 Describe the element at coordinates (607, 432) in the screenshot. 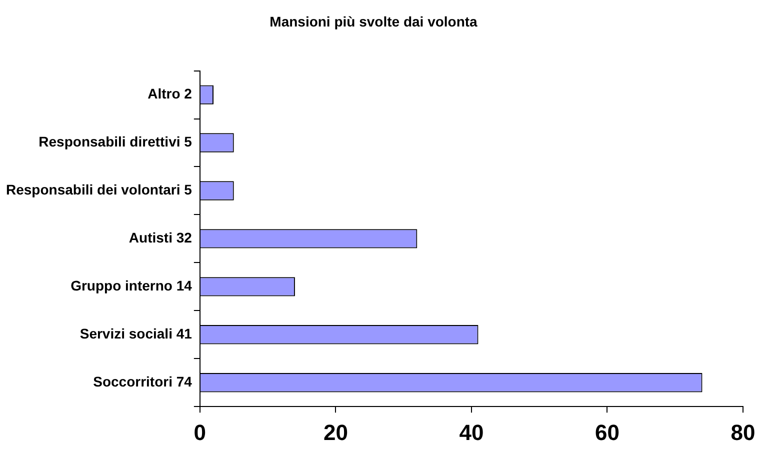

I see `x-tick-label: 60` at that location.